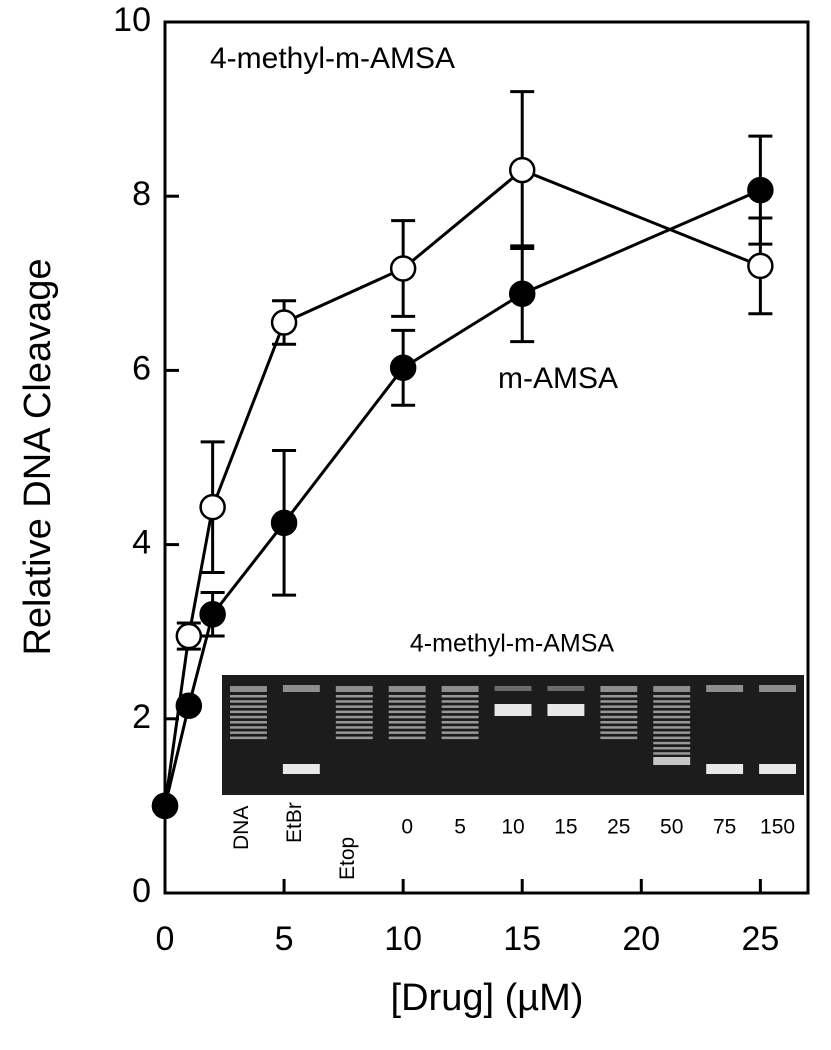  What do you see at coordinates (671, 827) in the screenshot?
I see `lane-label: 50` at bounding box center [671, 827].